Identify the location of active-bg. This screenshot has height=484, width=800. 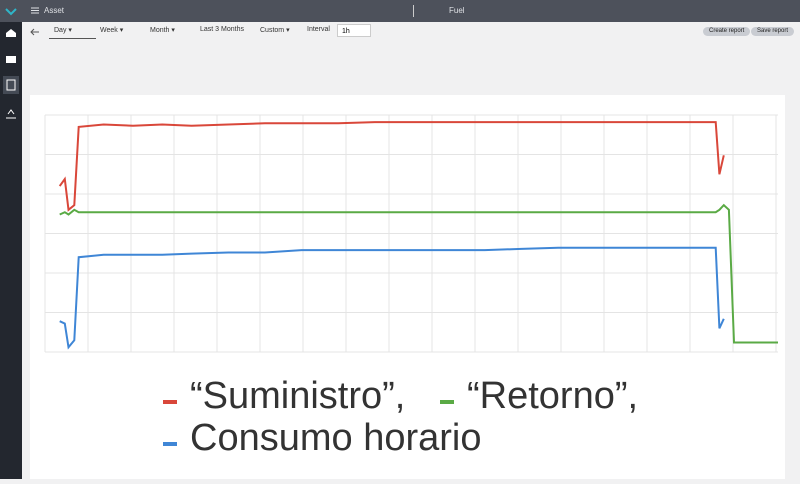
(11, 85).